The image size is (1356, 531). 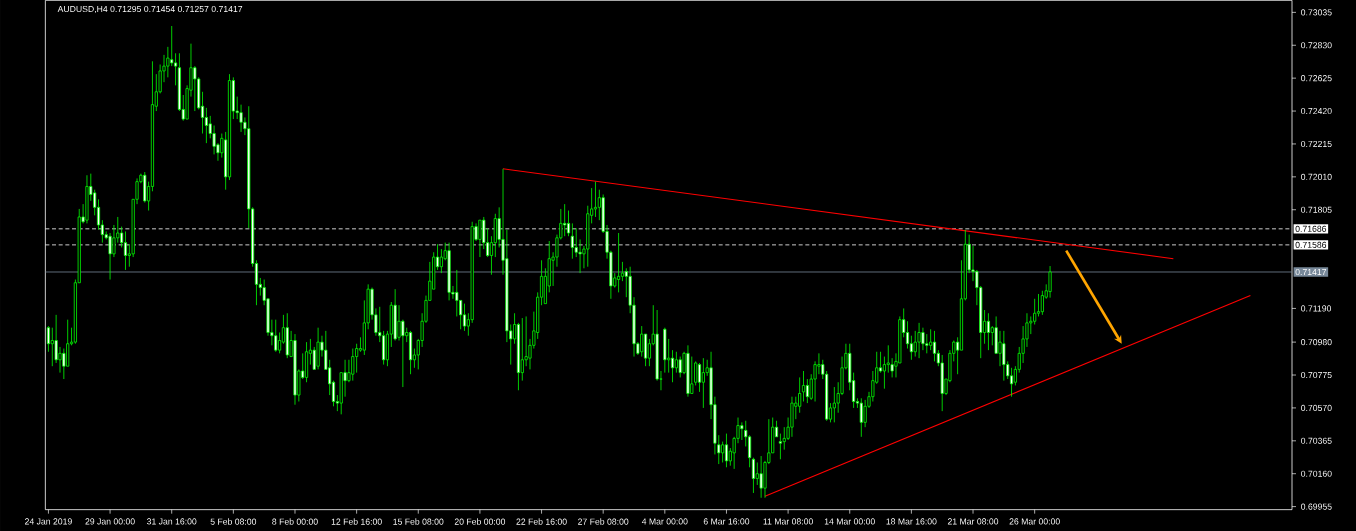 I want to click on y-tick-label: 0.70570, so click(x=1316, y=407).